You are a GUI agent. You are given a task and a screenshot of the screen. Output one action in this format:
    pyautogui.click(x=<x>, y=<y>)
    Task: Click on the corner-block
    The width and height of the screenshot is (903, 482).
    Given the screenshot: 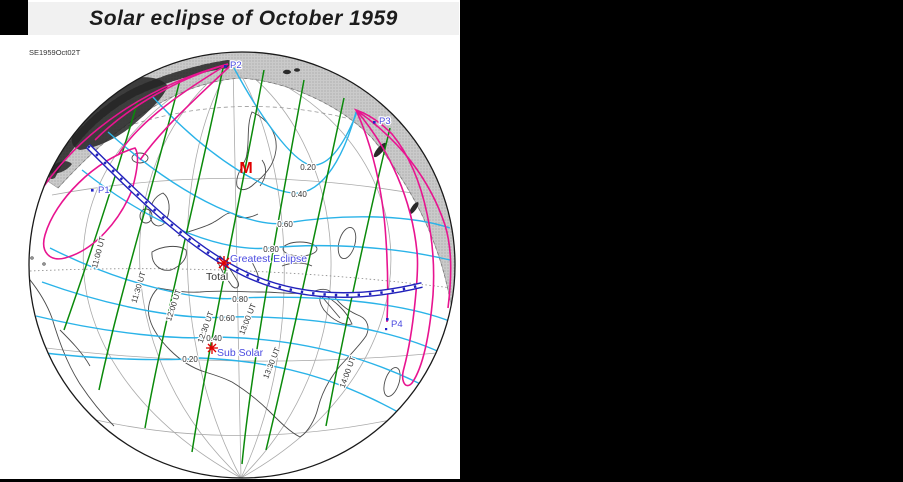 What is the action you would take?
    pyautogui.click(x=14, y=17)
    